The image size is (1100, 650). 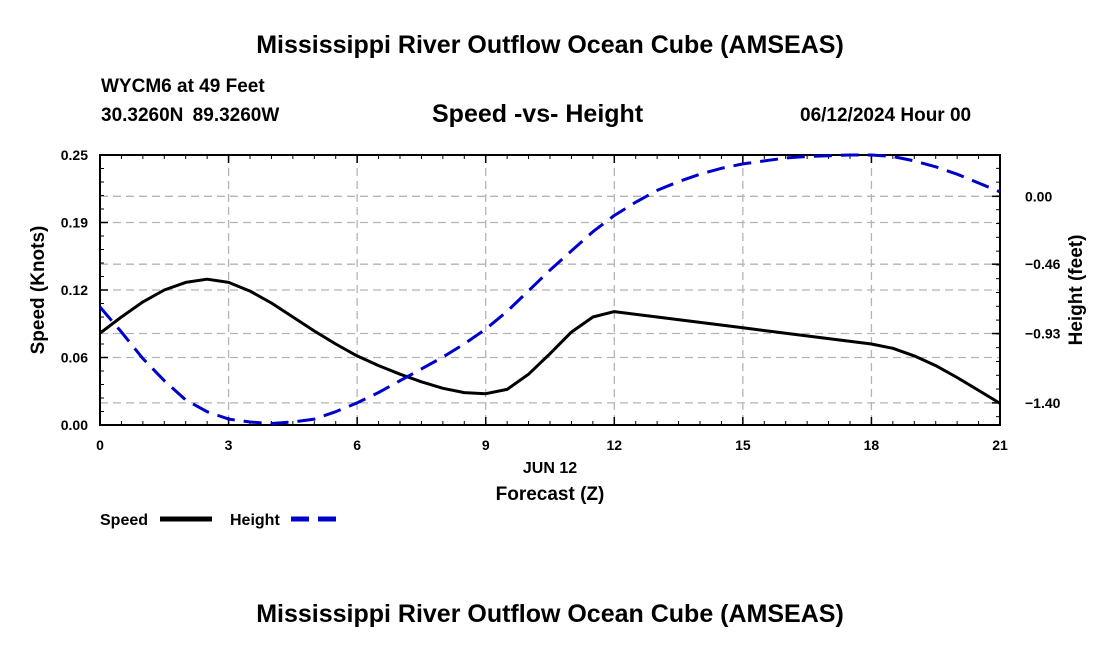 What do you see at coordinates (74, 155) in the screenshot?
I see `y-left-tick-label: 0.25` at bounding box center [74, 155].